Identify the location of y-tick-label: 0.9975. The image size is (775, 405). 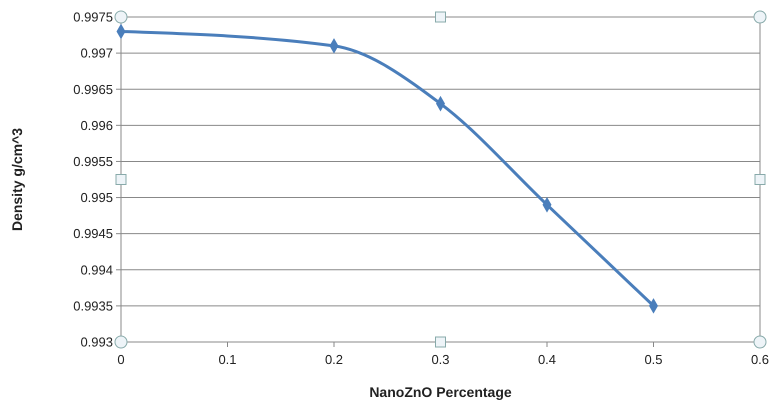
(93, 17).